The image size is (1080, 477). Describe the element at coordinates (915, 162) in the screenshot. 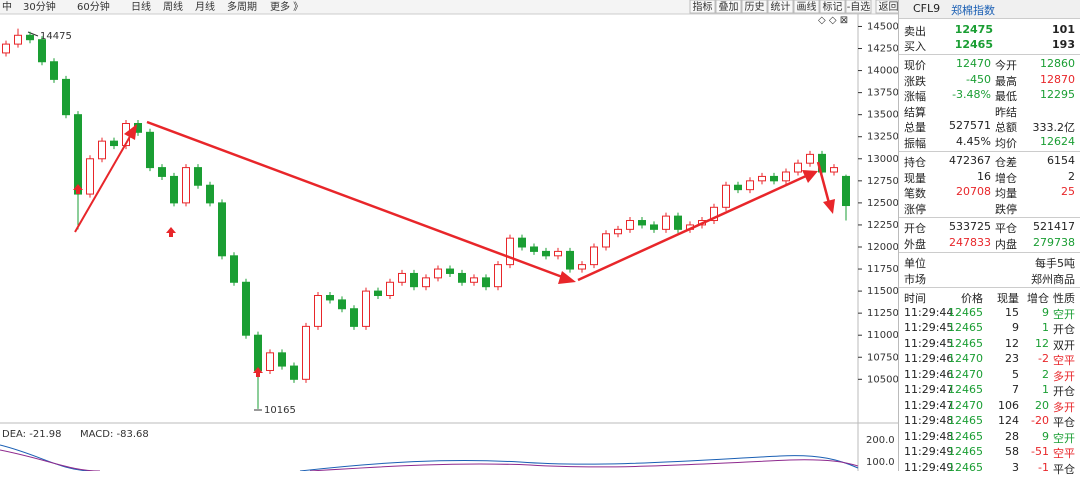

I see `quote-label: 持仓` at that location.